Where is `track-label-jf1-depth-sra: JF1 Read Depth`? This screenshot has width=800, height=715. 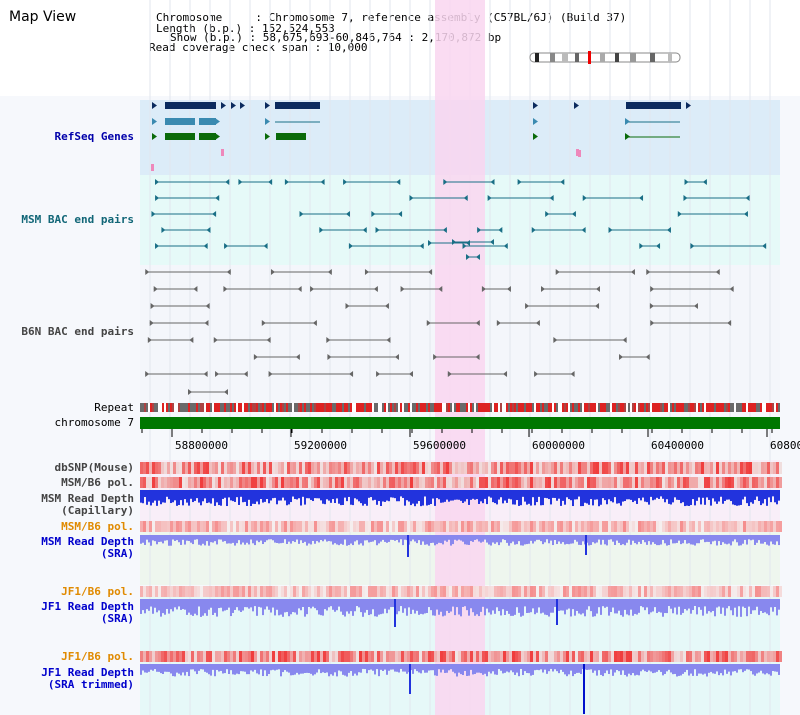
track-label-jf1-depth-sra: JF1 Read Depth is located at coordinates (87, 606).